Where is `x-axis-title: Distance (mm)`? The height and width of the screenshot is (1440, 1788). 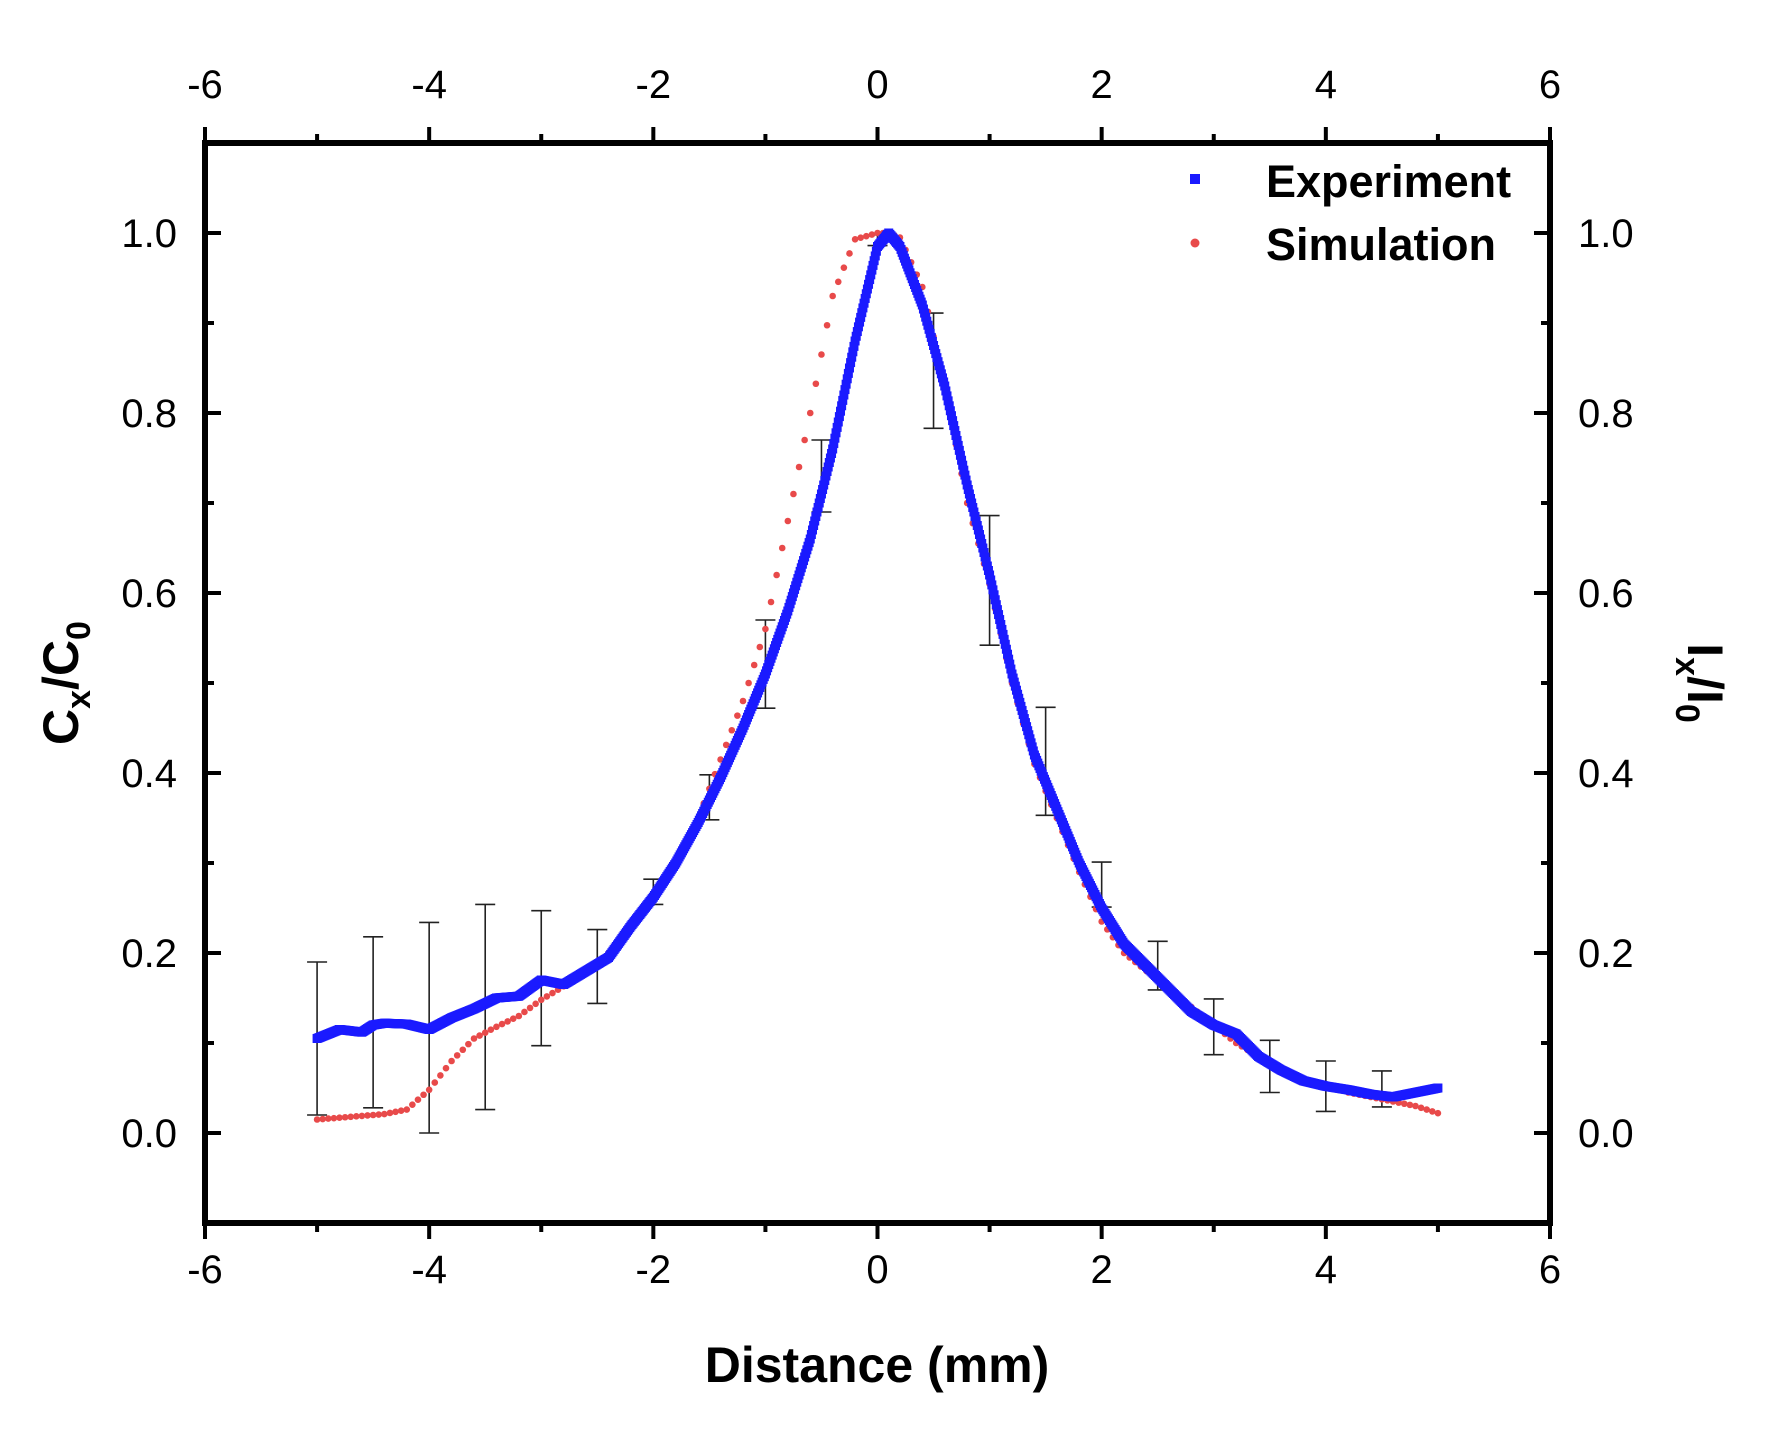 x-axis-title: Distance (mm) is located at coordinates (877, 1365).